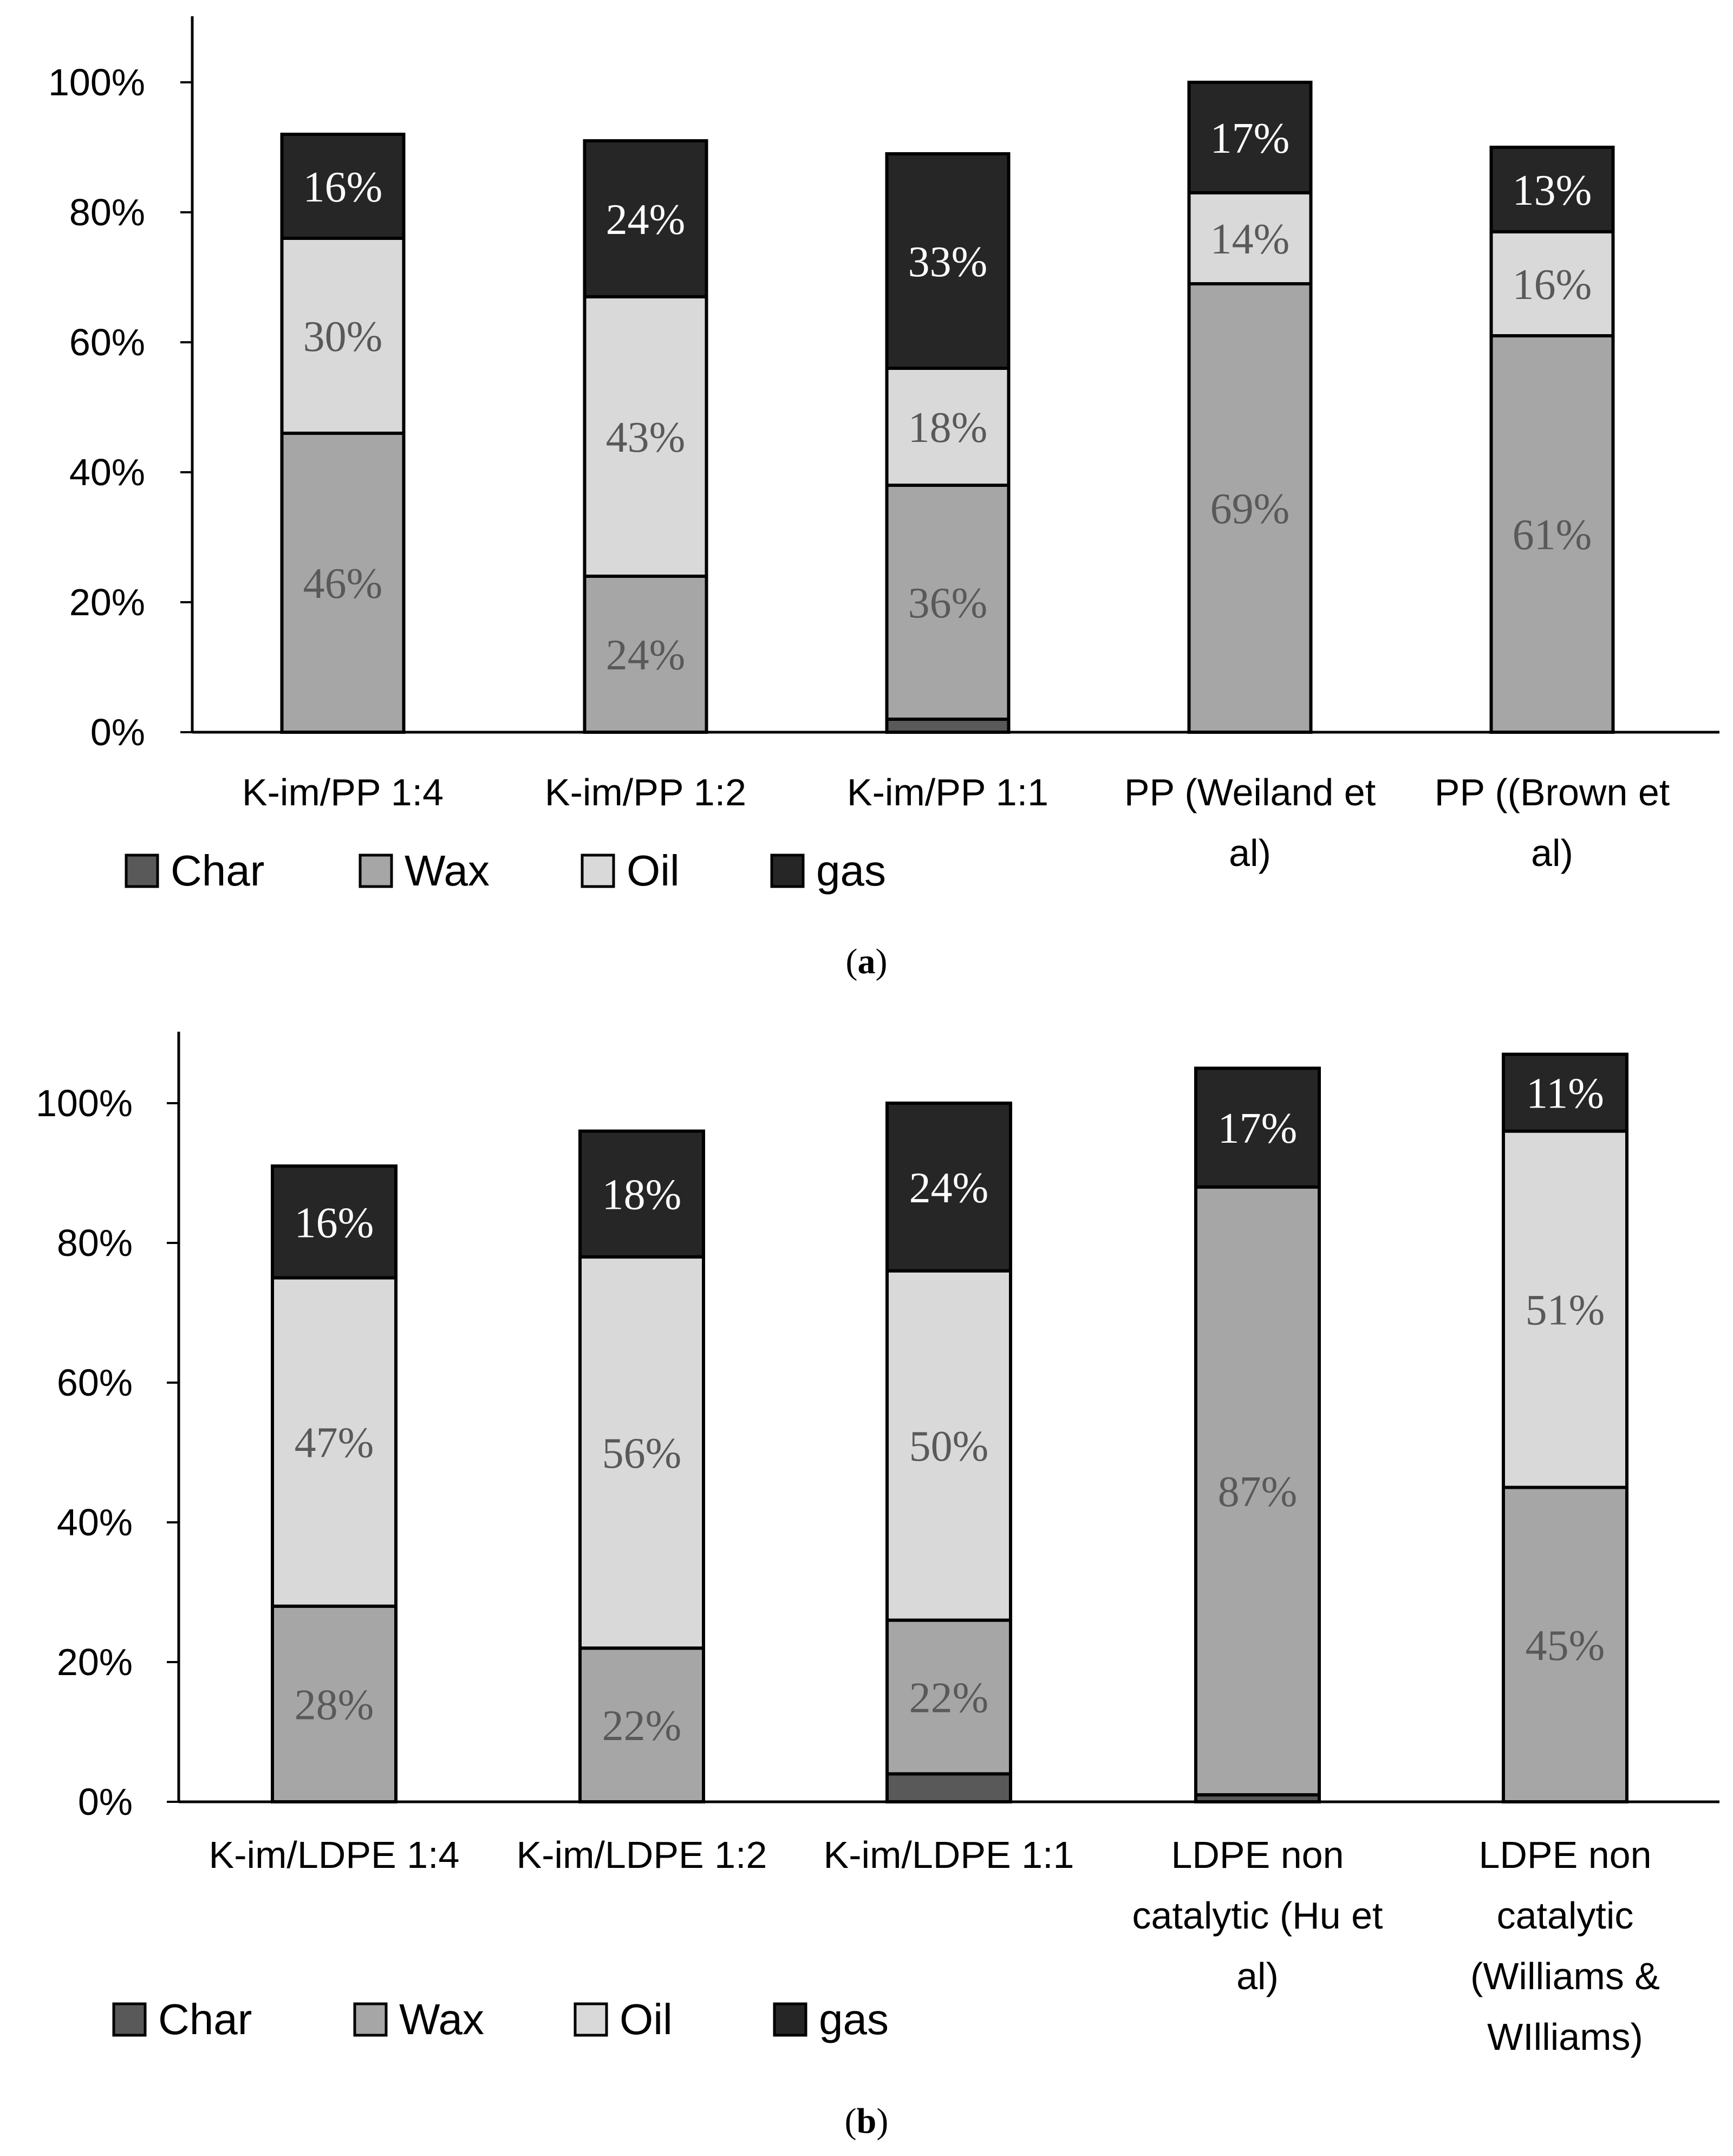  I want to click on data-label: 14%, so click(1250, 239).